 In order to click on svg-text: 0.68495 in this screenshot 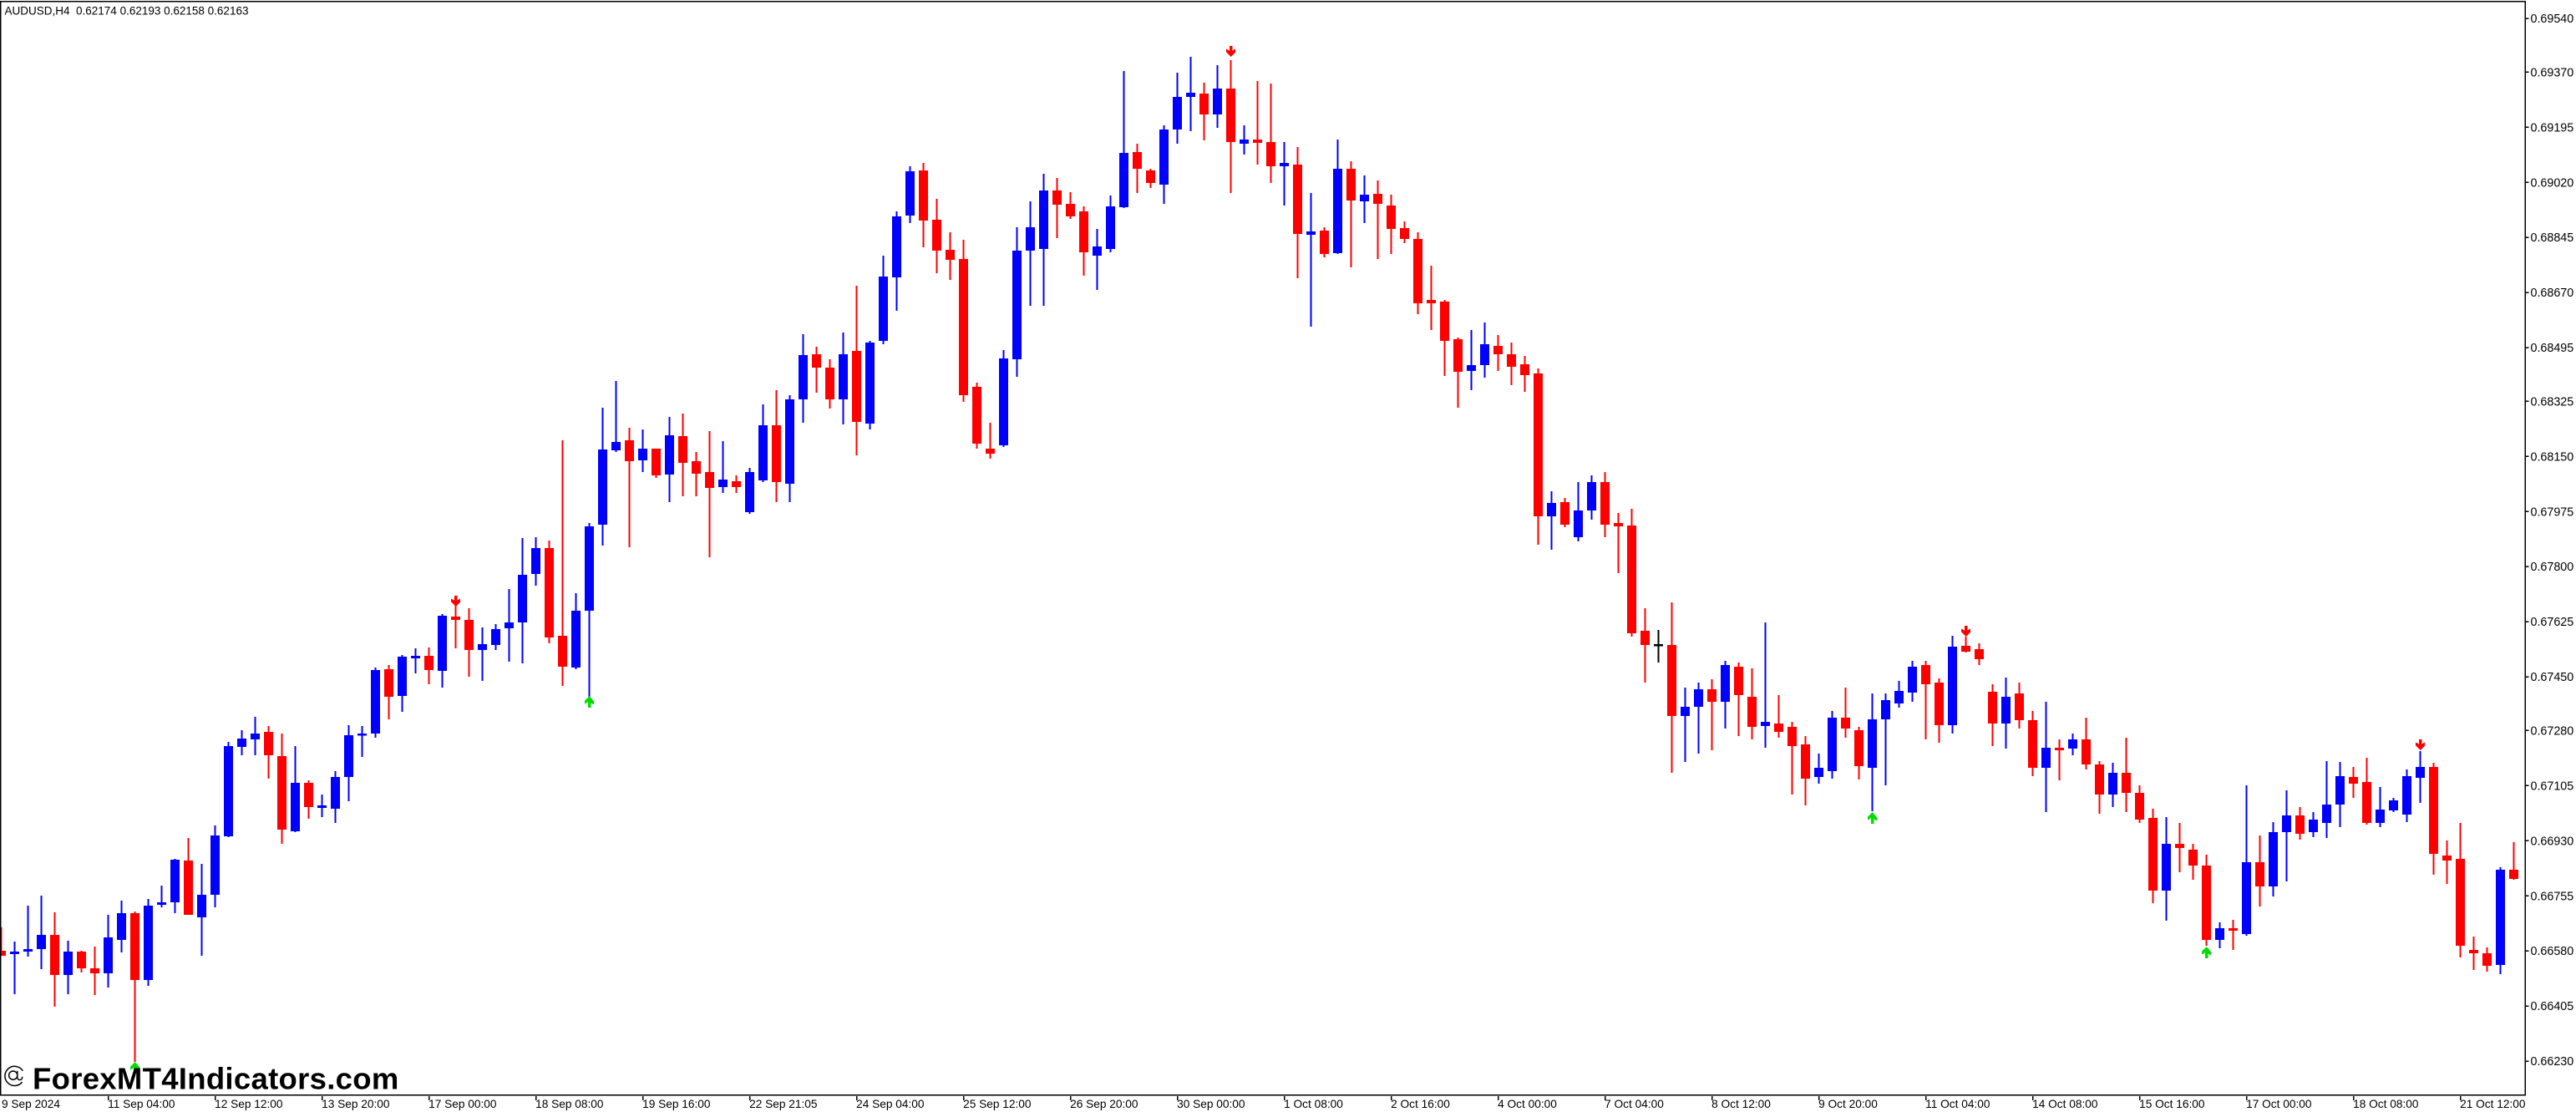, I will do `click(2552, 349)`.